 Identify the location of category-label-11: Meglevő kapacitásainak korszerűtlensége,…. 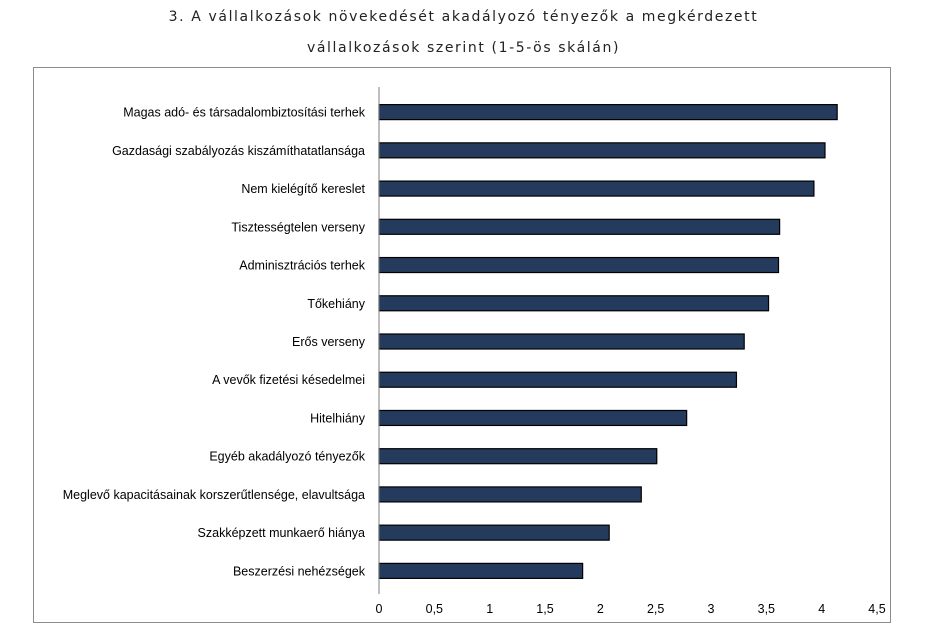
(214, 495).